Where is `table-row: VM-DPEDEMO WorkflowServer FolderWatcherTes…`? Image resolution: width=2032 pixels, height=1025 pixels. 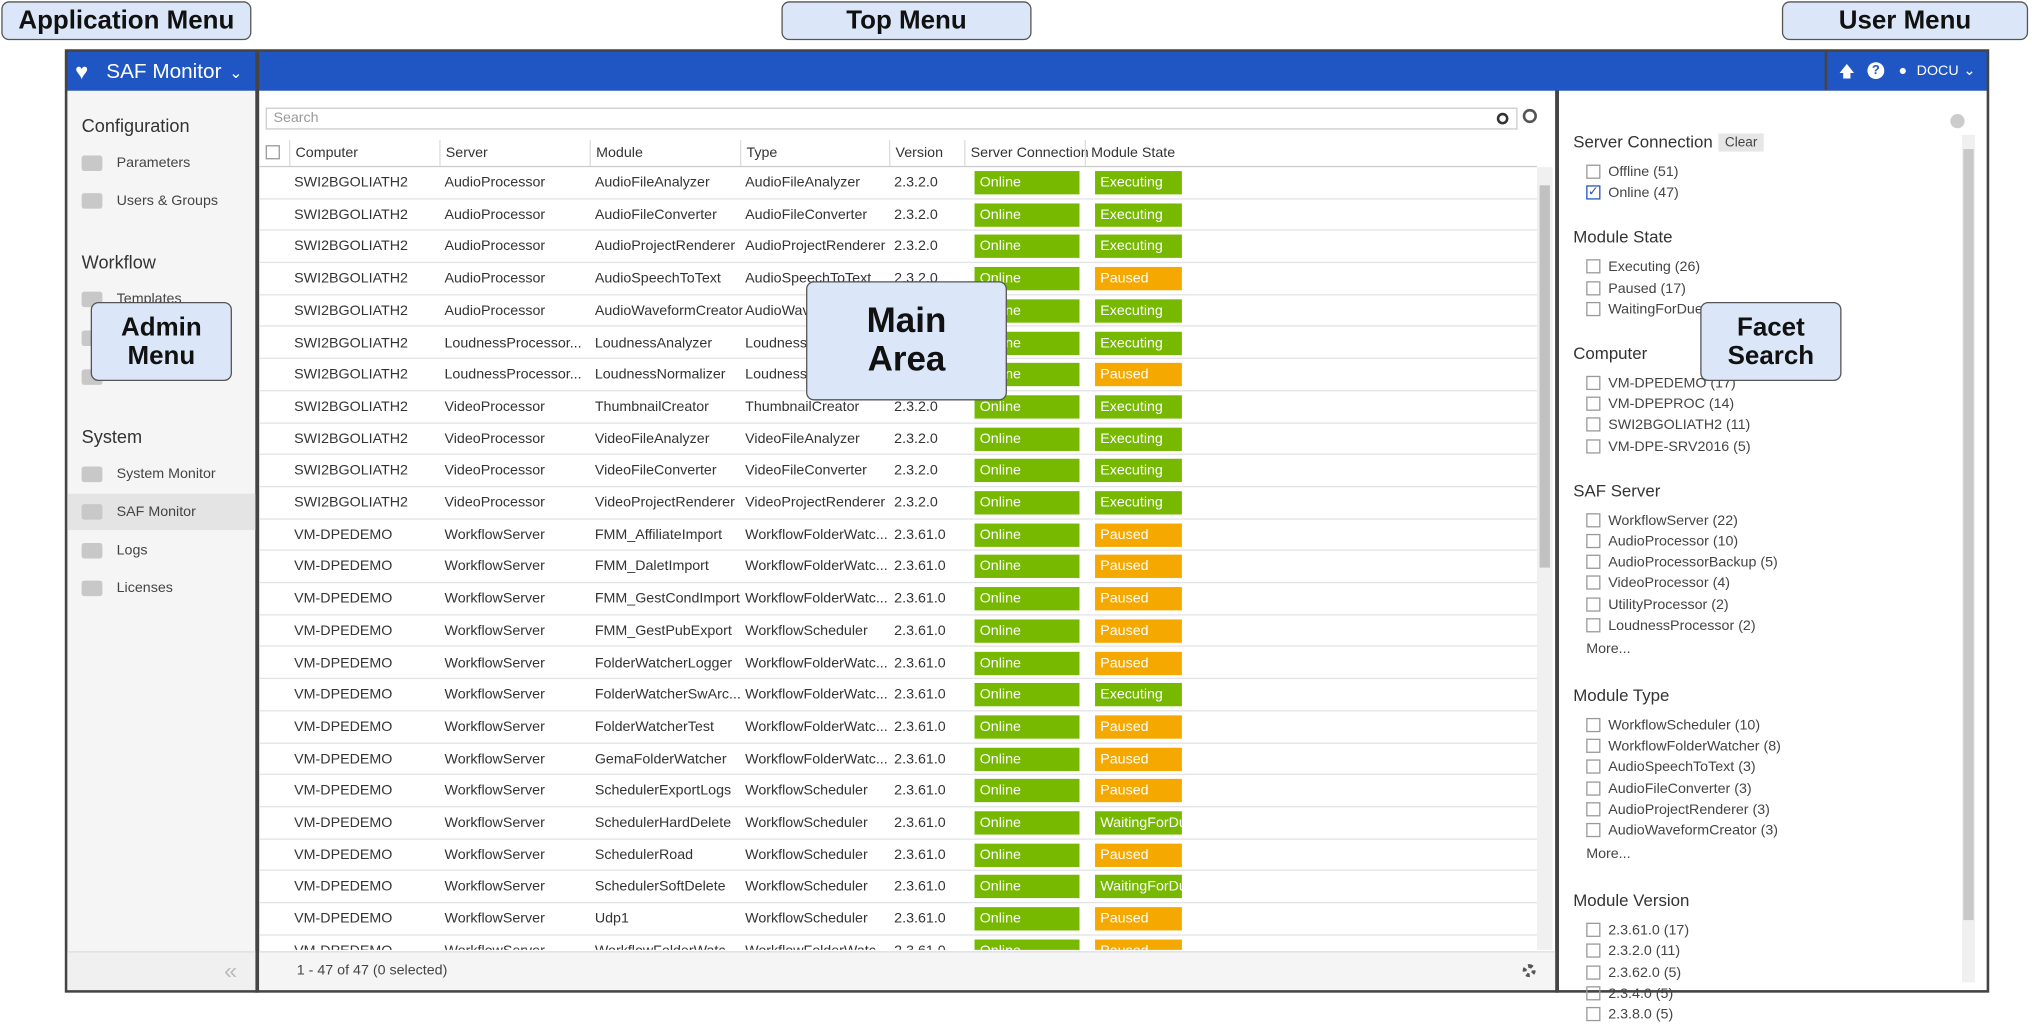
table-row: VM-DPEDEMO WorkflowServer FolderWatcherTes… is located at coordinates (898, 727).